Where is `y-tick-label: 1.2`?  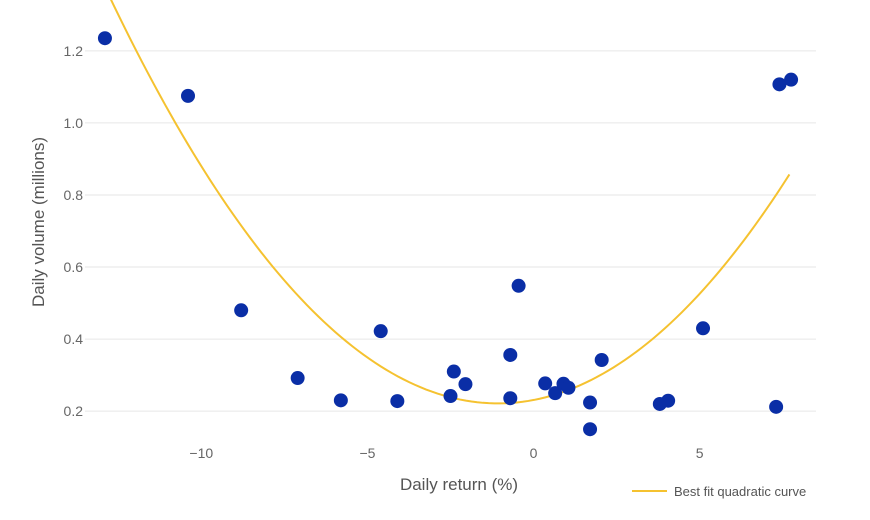
y-tick-label: 1.2 is located at coordinates (74, 51).